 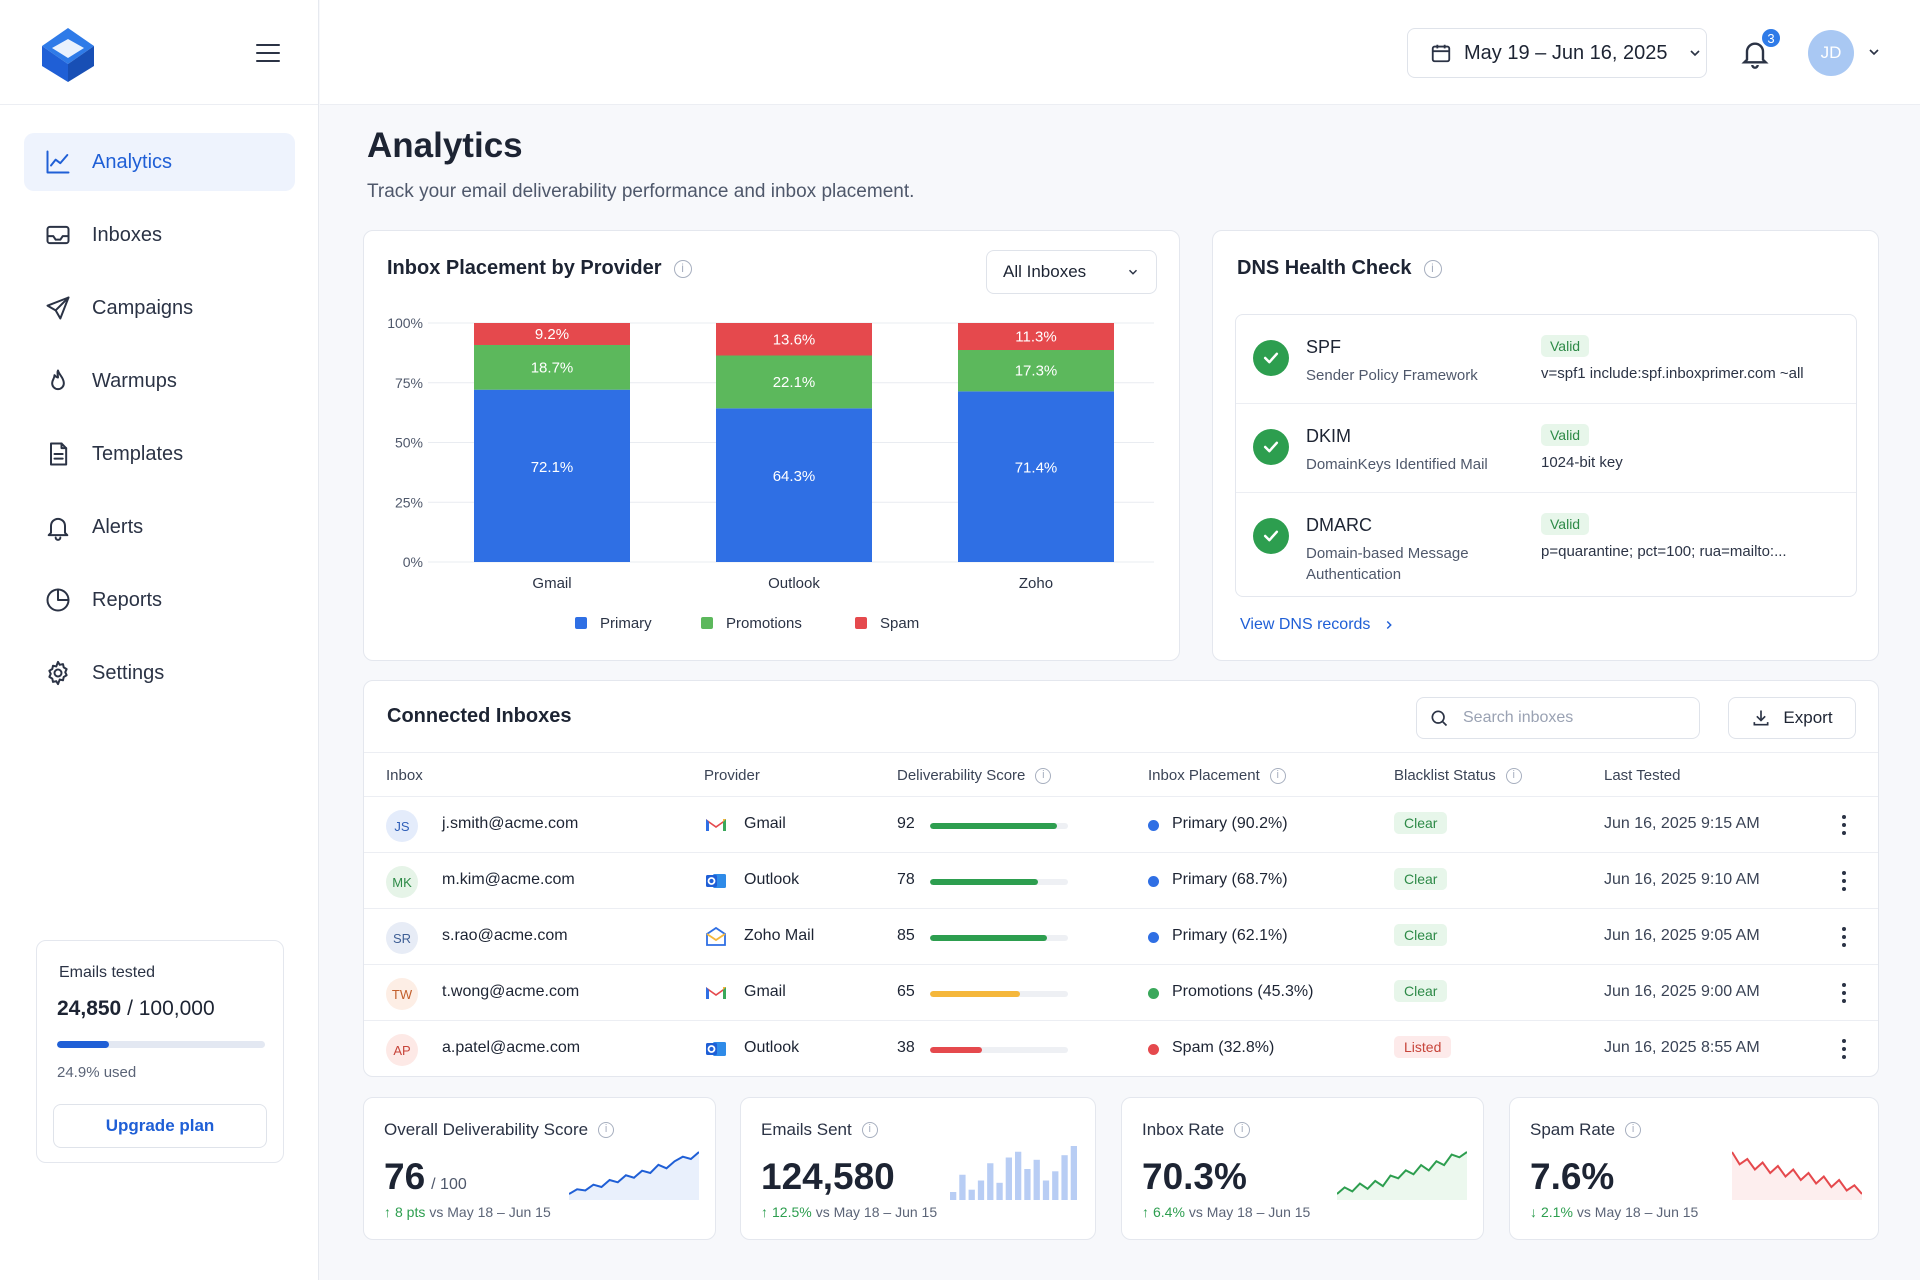 What do you see at coordinates (899, 623) in the screenshot?
I see `legend-label-spam: Spam` at bounding box center [899, 623].